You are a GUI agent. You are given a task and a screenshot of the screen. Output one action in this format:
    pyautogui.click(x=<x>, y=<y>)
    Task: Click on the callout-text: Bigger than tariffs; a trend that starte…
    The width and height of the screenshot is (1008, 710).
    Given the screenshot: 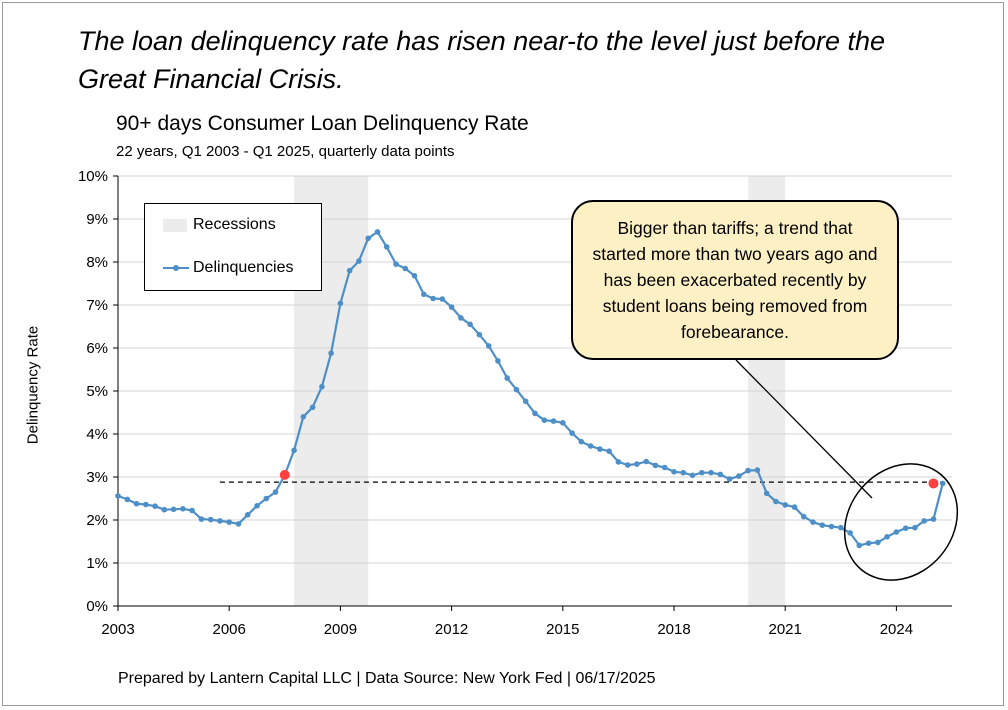 What is the action you would take?
    pyautogui.click(x=735, y=280)
    